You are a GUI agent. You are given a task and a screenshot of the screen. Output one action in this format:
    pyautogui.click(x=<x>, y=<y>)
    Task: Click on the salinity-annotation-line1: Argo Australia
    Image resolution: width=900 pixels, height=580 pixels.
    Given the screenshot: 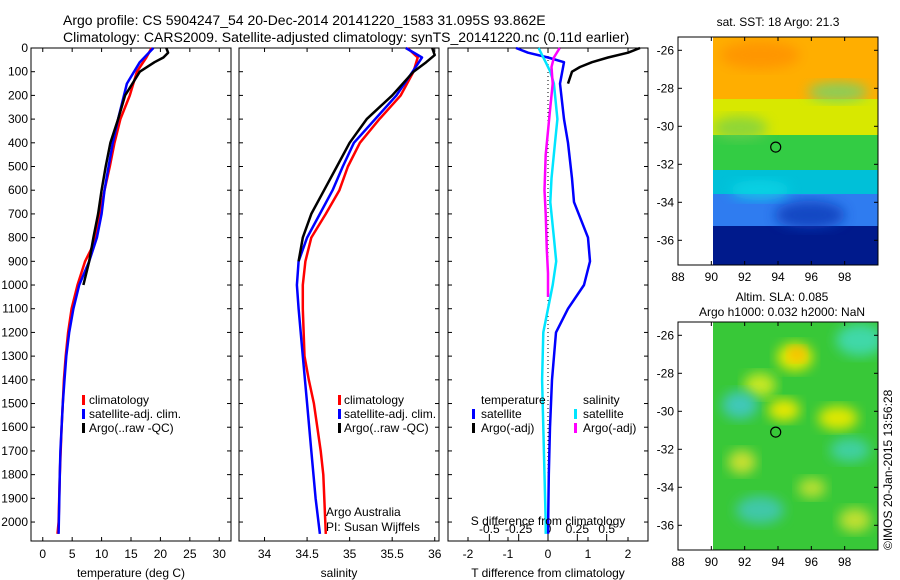 What is the action you would take?
    pyautogui.click(x=363, y=512)
    